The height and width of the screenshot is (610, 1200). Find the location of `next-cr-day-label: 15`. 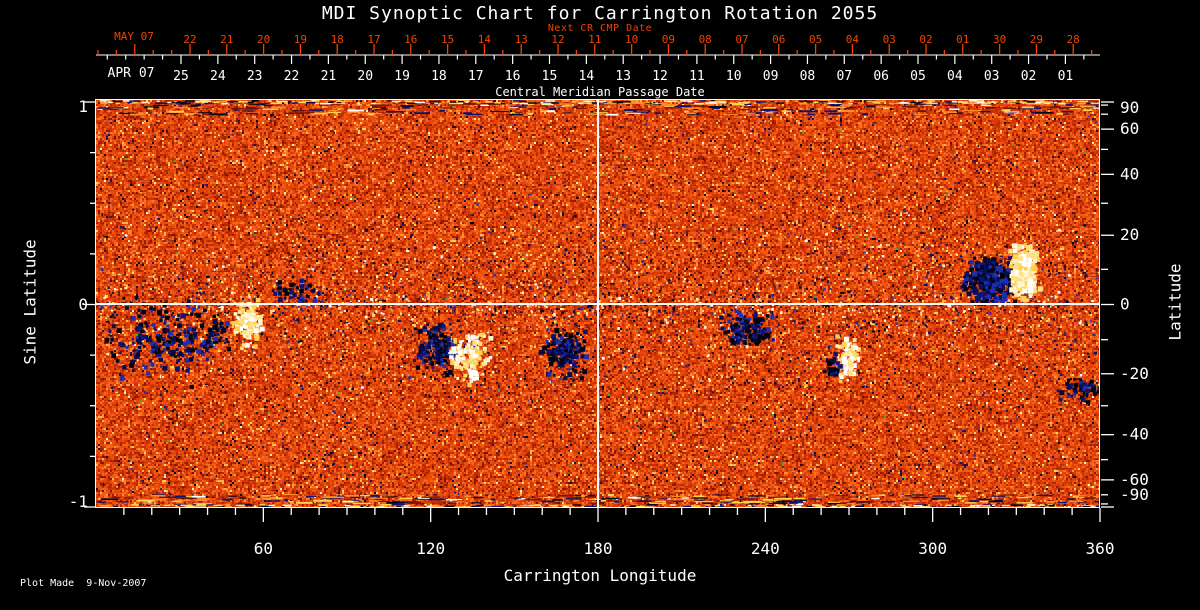

next-cr-day-label: 15 is located at coordinates (447, 39).